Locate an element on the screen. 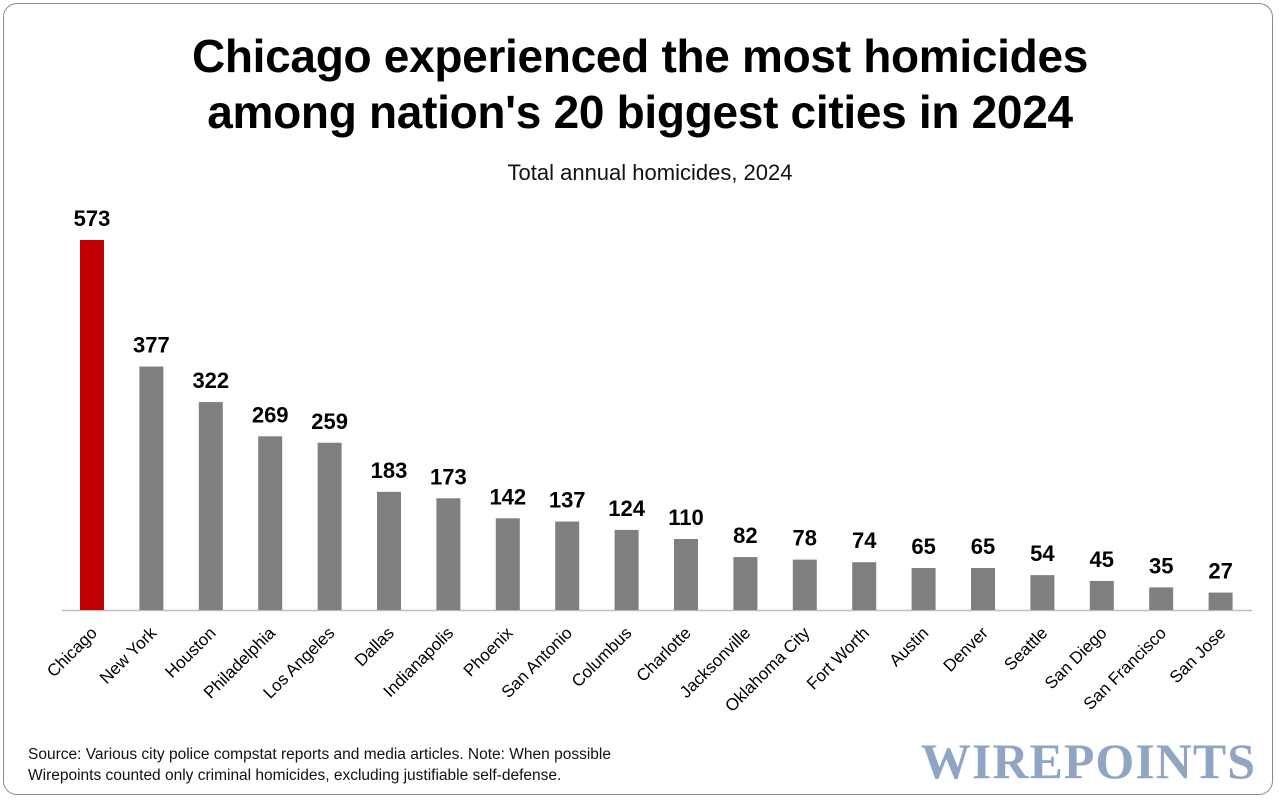  chart-subtitle: Total annual homicides, 2024 is located at coordinates (650, 172).